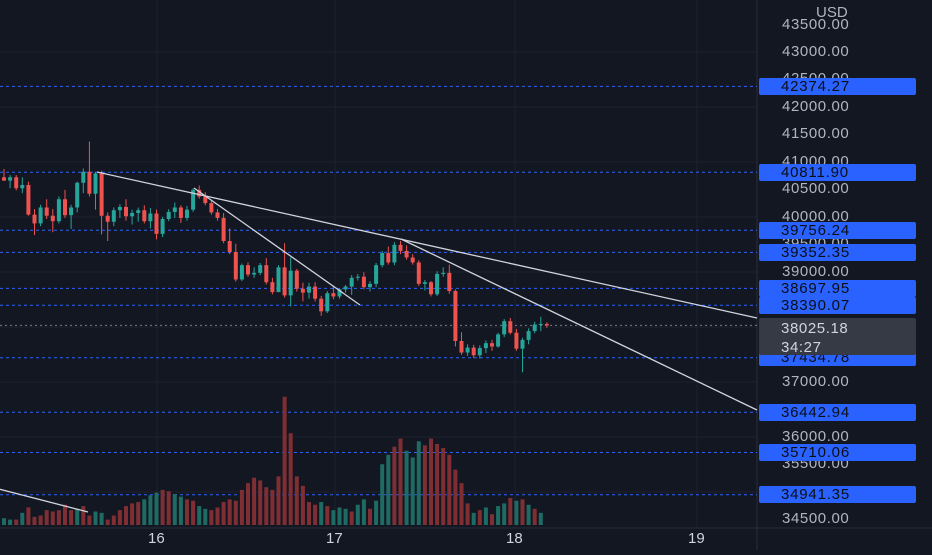 The width and height of the screenshot is (932, 555). I want to click on alert-price-tag: 40811.90, so click(837, 172).